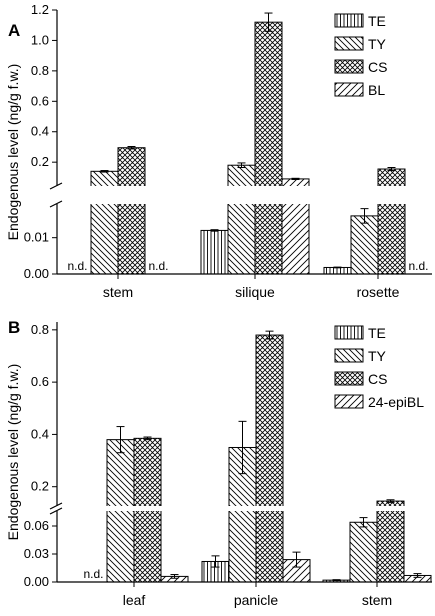  What do you see at coordinates (134, 600) in the screenshot?
I see `x-tick-label: leaf` at bounding box center [134, 600].